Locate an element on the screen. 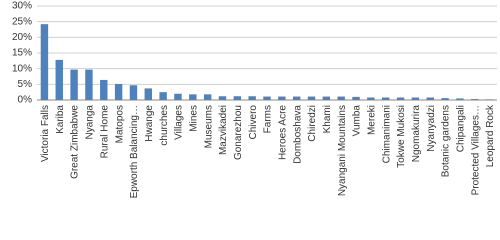  x-tick-label: churches is located at coordinates (164, 125).